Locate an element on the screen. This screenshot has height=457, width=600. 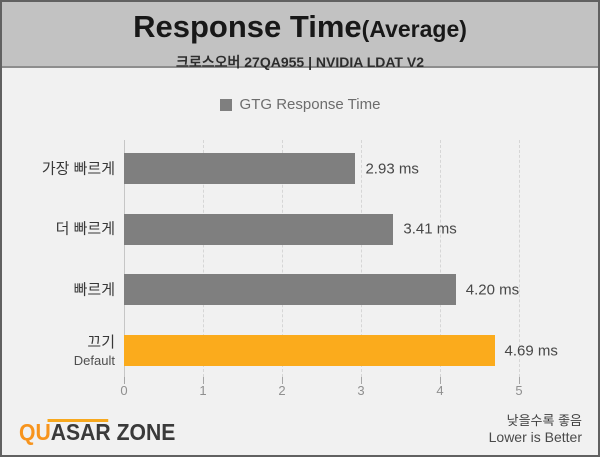
legend-label: GTG Response Time is located at coordinates (310, 104).